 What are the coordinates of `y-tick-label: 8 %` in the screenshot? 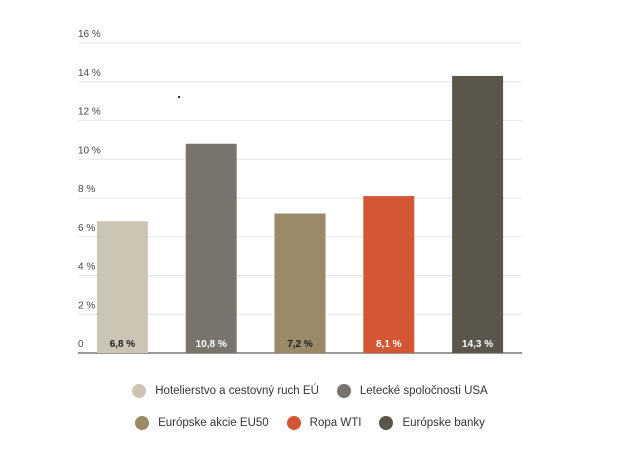 It's located at (86, 189).